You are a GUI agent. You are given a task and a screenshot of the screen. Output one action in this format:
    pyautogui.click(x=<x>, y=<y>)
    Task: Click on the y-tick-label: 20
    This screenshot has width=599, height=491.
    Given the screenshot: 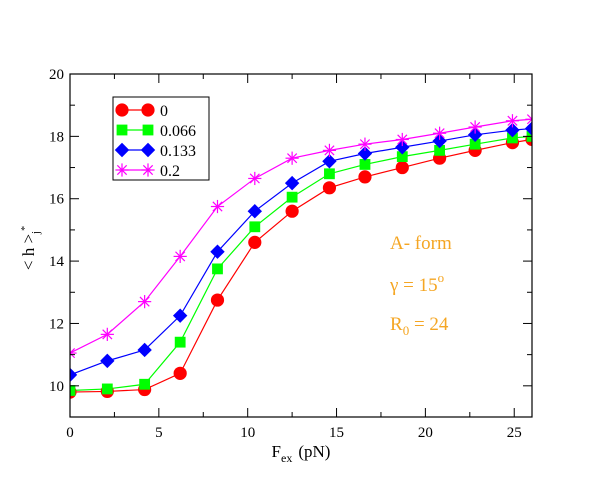 What is the action you would take?
    pyautogui.click(x=56, y=75)
    